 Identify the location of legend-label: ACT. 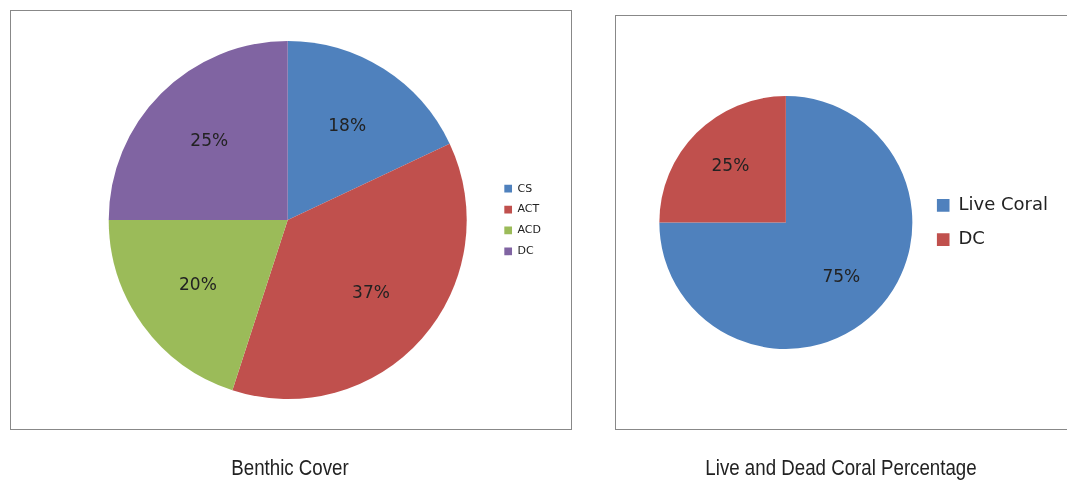
(528, 209).